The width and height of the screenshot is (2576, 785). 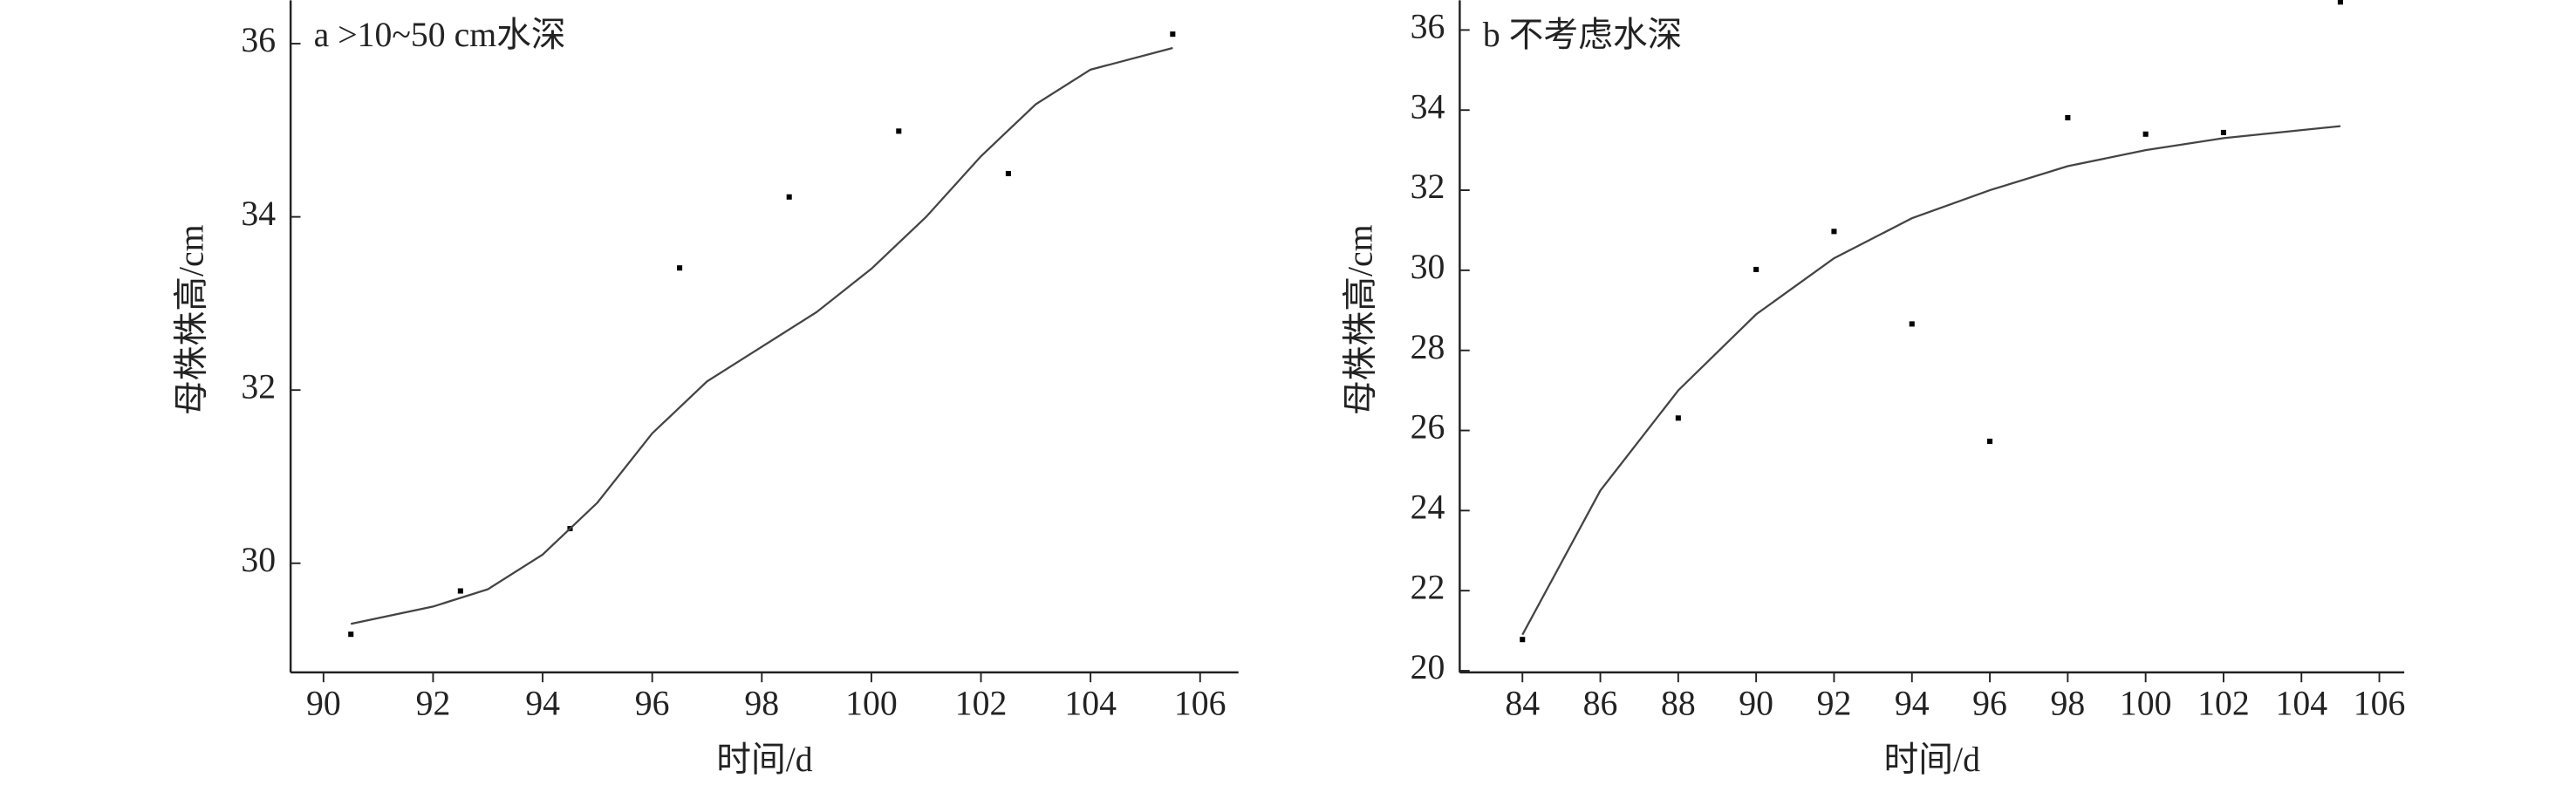 I want to click on x-tick-label: 86, so click(x=1600, y=704).